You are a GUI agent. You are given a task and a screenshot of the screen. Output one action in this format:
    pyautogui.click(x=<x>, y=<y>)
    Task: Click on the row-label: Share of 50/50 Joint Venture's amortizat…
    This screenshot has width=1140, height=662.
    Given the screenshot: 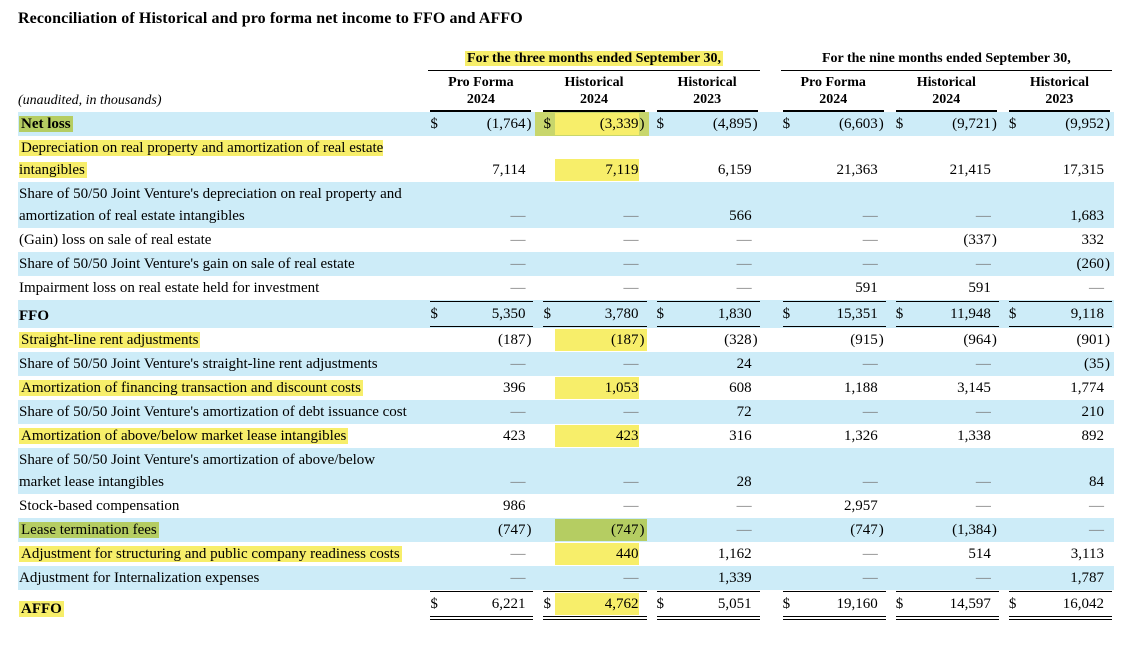 What is the action you would take?
    pyautogui.click(x=197, y=471)
    